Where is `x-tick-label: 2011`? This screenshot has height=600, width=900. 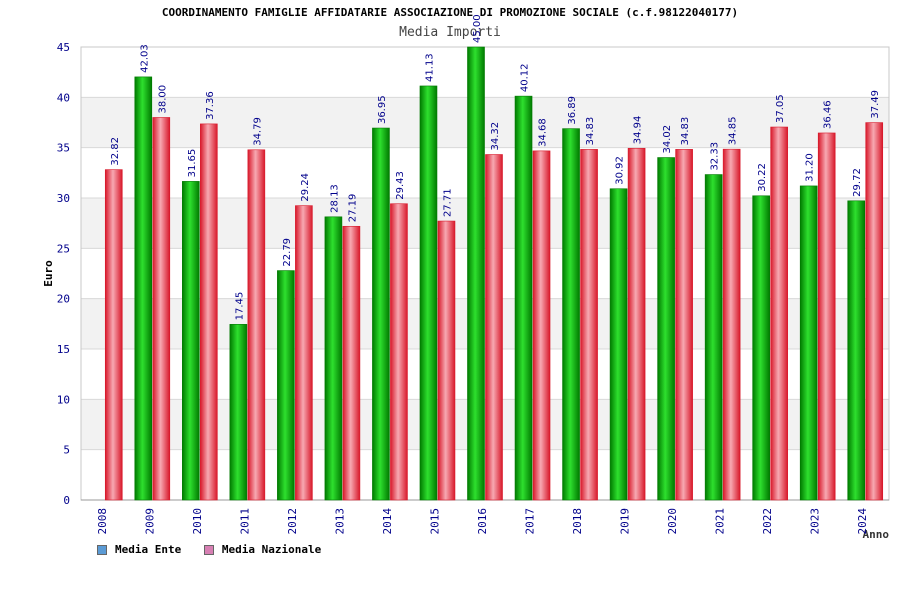
x-tick-label: 2011 is located at coordinates (244, 521).